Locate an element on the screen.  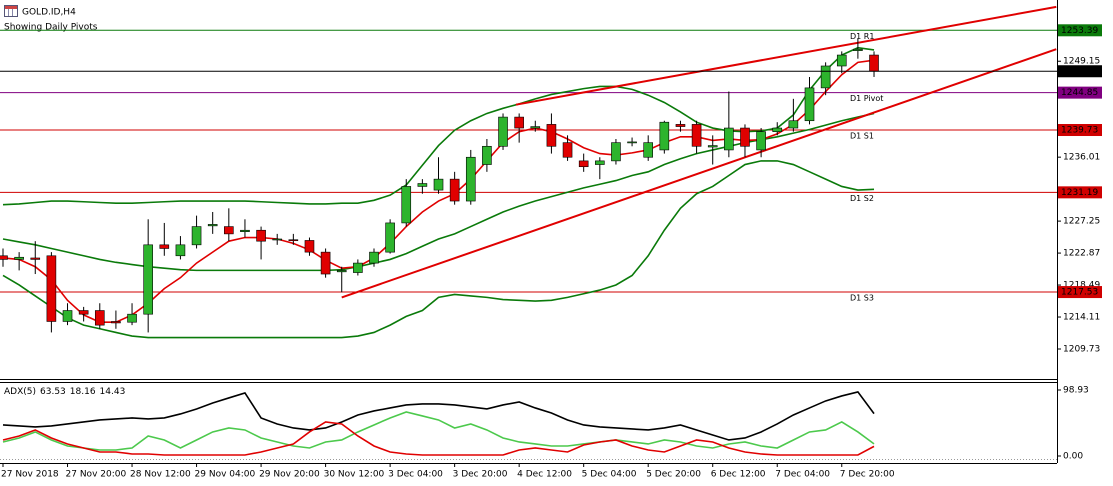
y-tick-label: 98.93 is located at coordinates (1076, 390).